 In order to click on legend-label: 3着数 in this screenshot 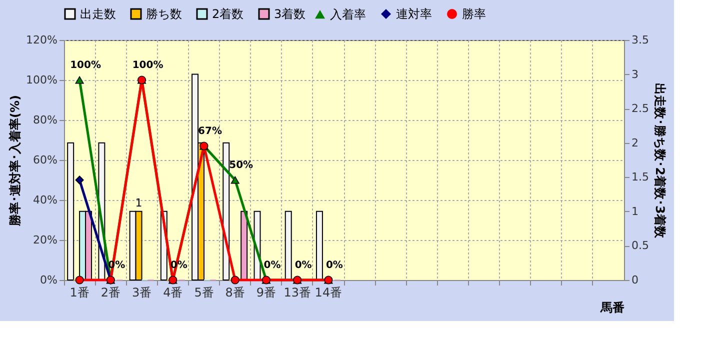, I will do `click(290, 14)`.